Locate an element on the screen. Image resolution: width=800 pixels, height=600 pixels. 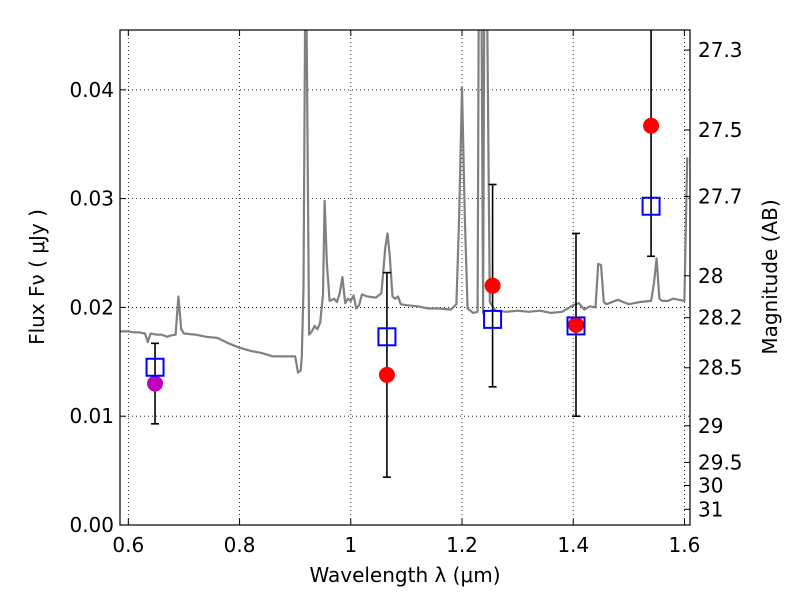
right-tick-label: 31 is located at coordinates (710, 509).